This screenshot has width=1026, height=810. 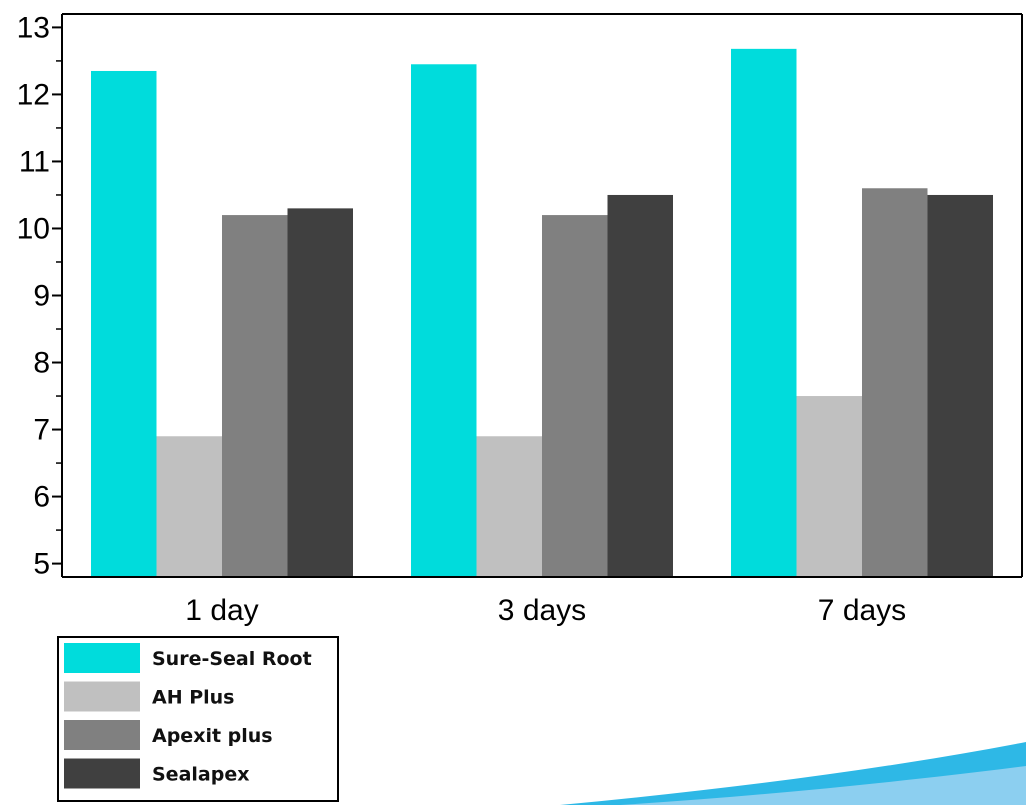 What do you see at coordinates (221, 610) in the screenshot?
I see `x-tick-label: 1 day` at bounding box center [221, 610].